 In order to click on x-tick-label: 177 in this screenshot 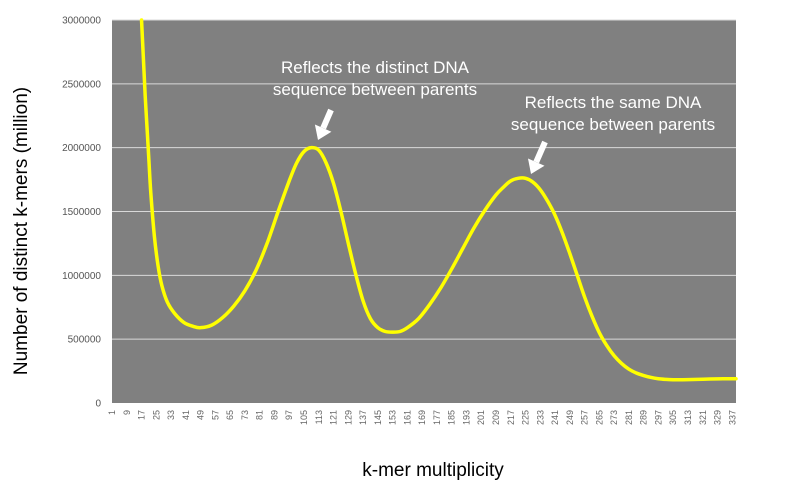, I will do `click(437, 417)`.